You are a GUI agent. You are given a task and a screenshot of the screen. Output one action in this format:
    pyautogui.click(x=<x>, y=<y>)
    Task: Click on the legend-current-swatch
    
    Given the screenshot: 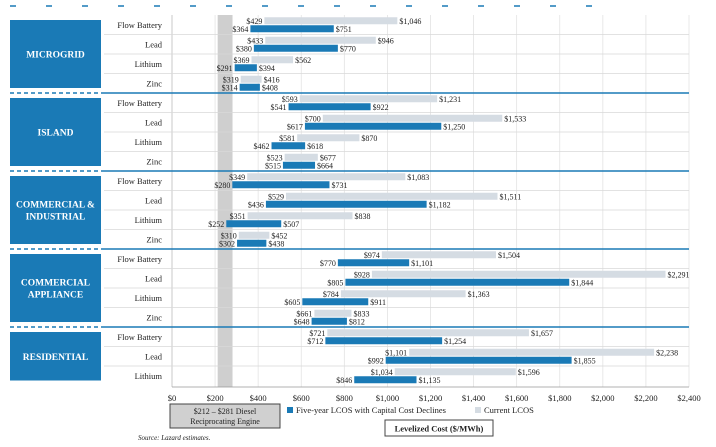 What is the action you would take?
    pyautogui.click(x=478, y=410)
    